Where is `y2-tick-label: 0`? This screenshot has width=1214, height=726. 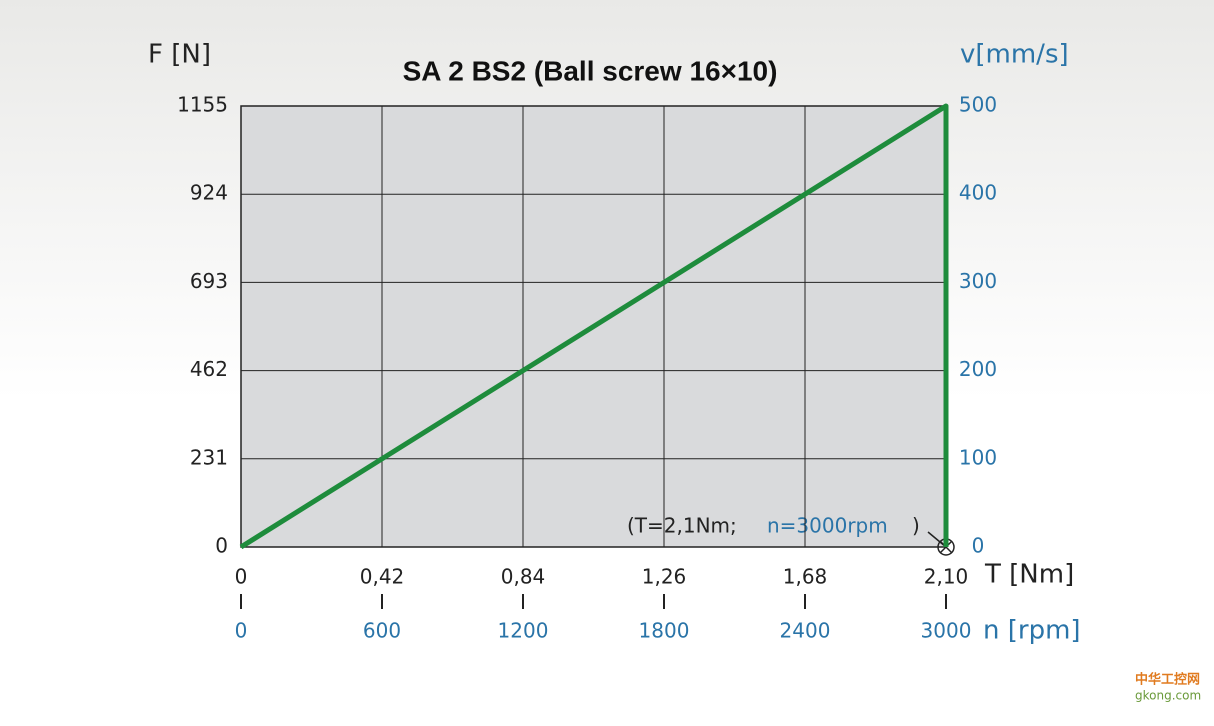 y2-tick-label: 0 is located at coordinates (978, 546).